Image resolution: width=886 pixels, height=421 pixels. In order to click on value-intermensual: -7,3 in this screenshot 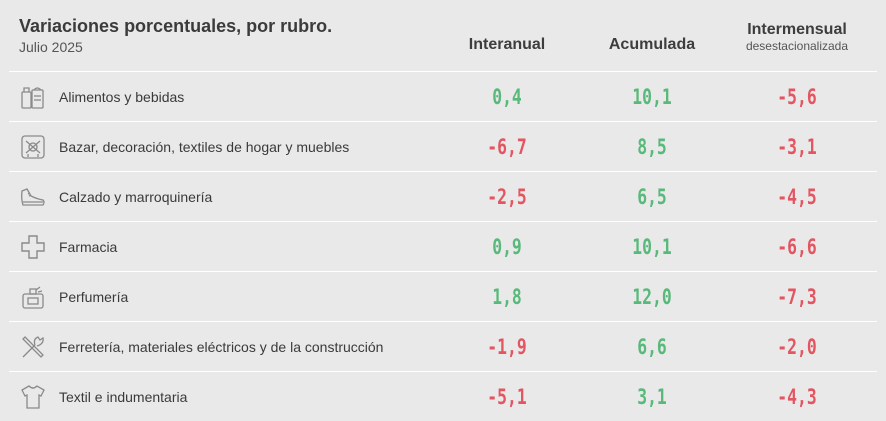, I will do `click(797, 296)`.